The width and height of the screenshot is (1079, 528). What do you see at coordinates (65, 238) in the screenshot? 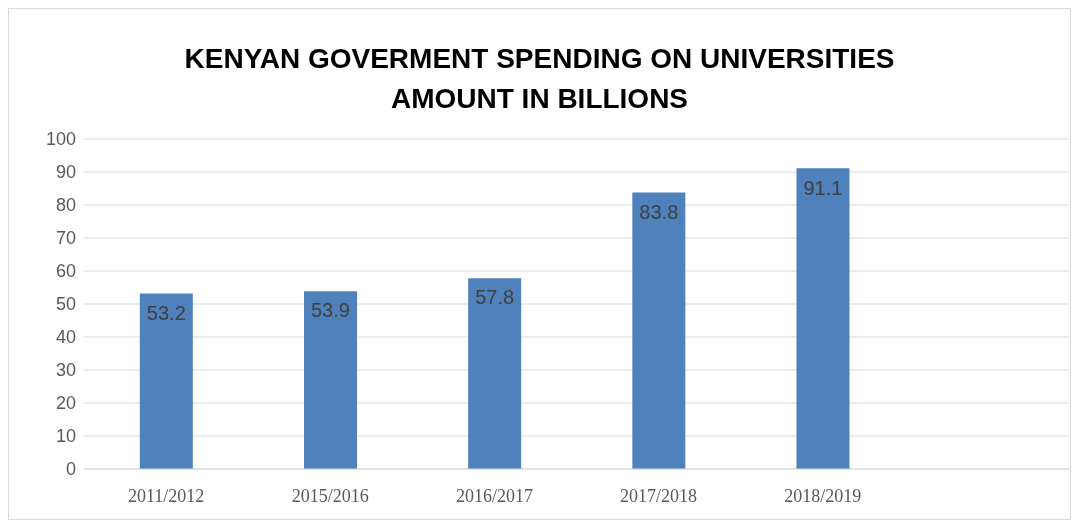
I see `y-tick-label: 70` at bounding box center [65, 238].